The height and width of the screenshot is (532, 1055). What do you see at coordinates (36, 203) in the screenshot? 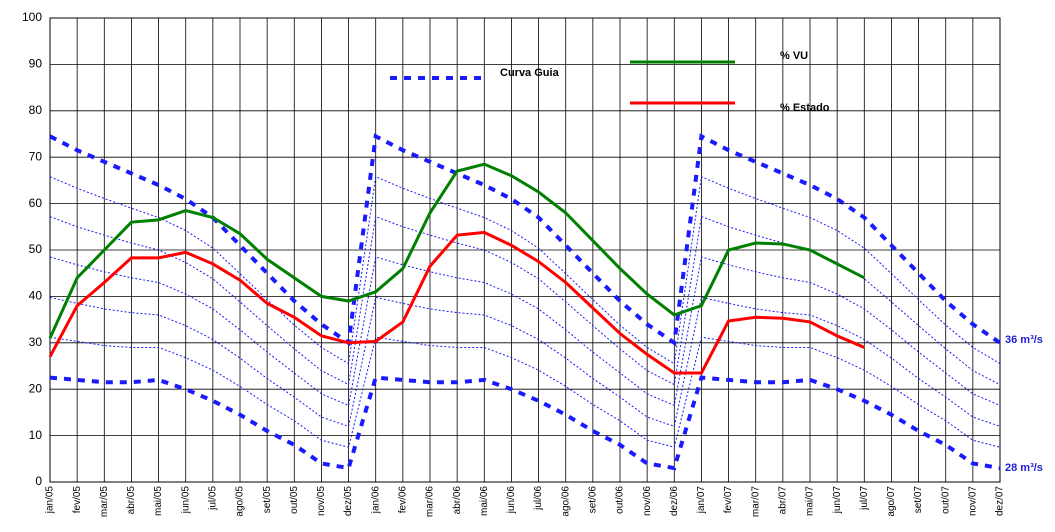
I see `y-tick-label: 60` at bounding box center [36, 203].